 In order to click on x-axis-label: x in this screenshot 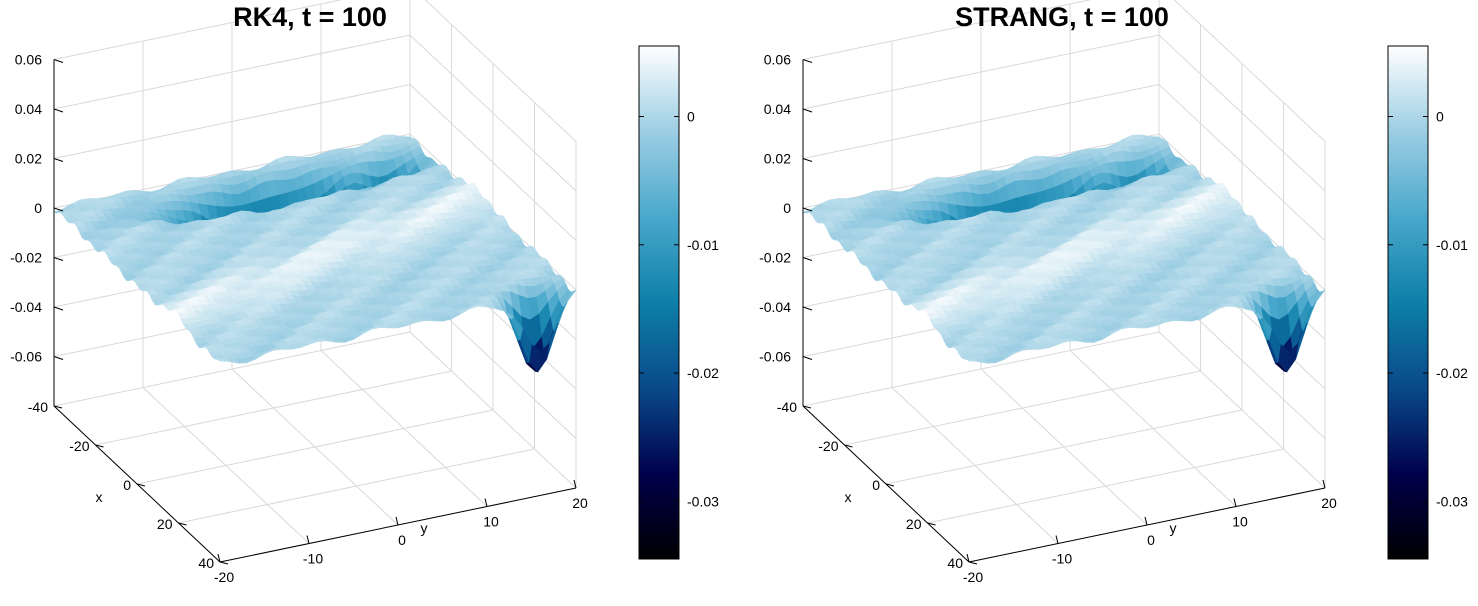, I will do `click(99, 497)`.